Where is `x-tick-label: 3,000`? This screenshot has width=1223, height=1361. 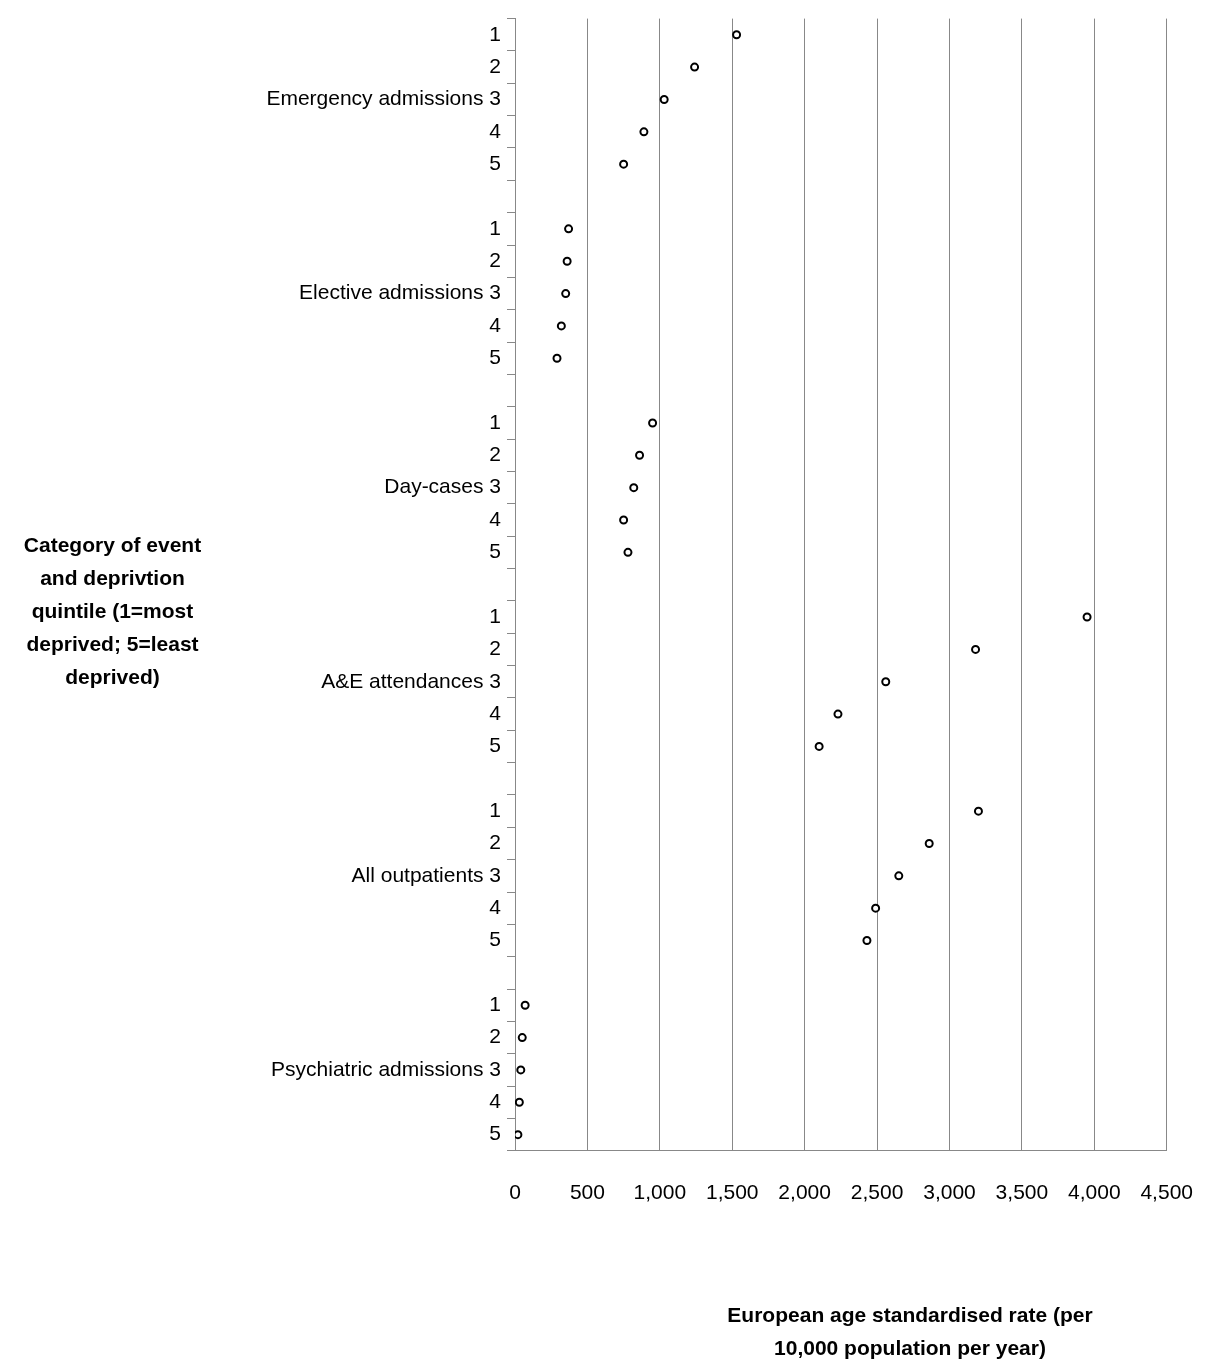
x-tick-label: 3,000 is located at coordinates (949, 1192).